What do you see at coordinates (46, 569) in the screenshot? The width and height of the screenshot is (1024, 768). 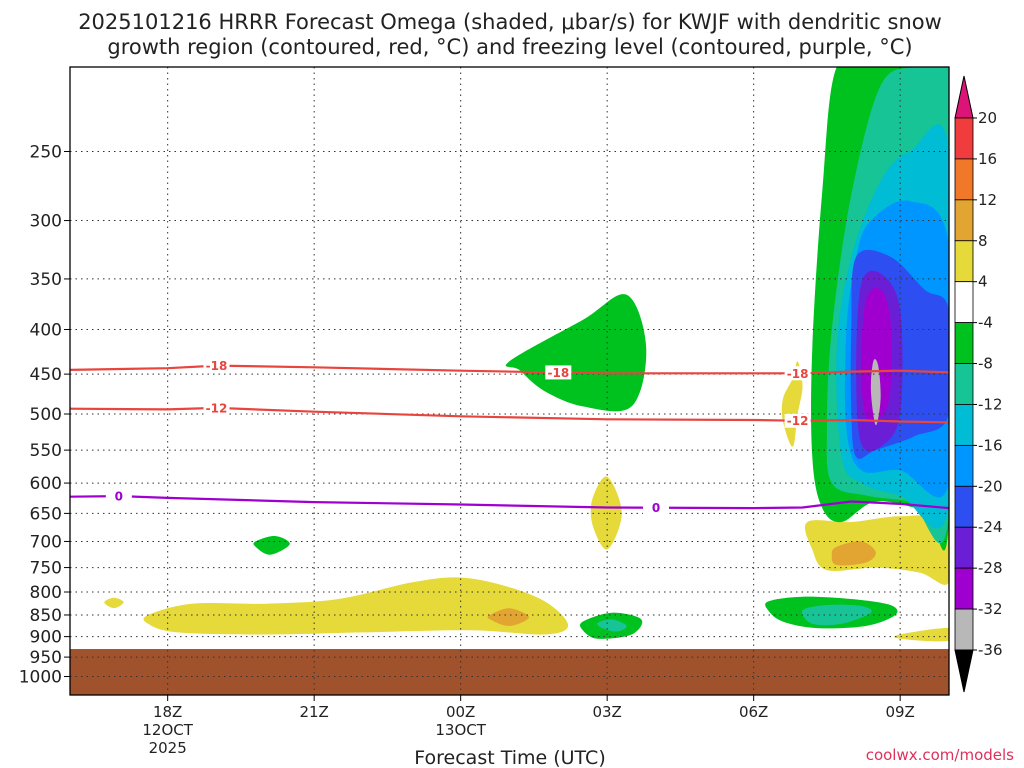 I see `y-tick-label: 750` at bounding box center [46, 569].